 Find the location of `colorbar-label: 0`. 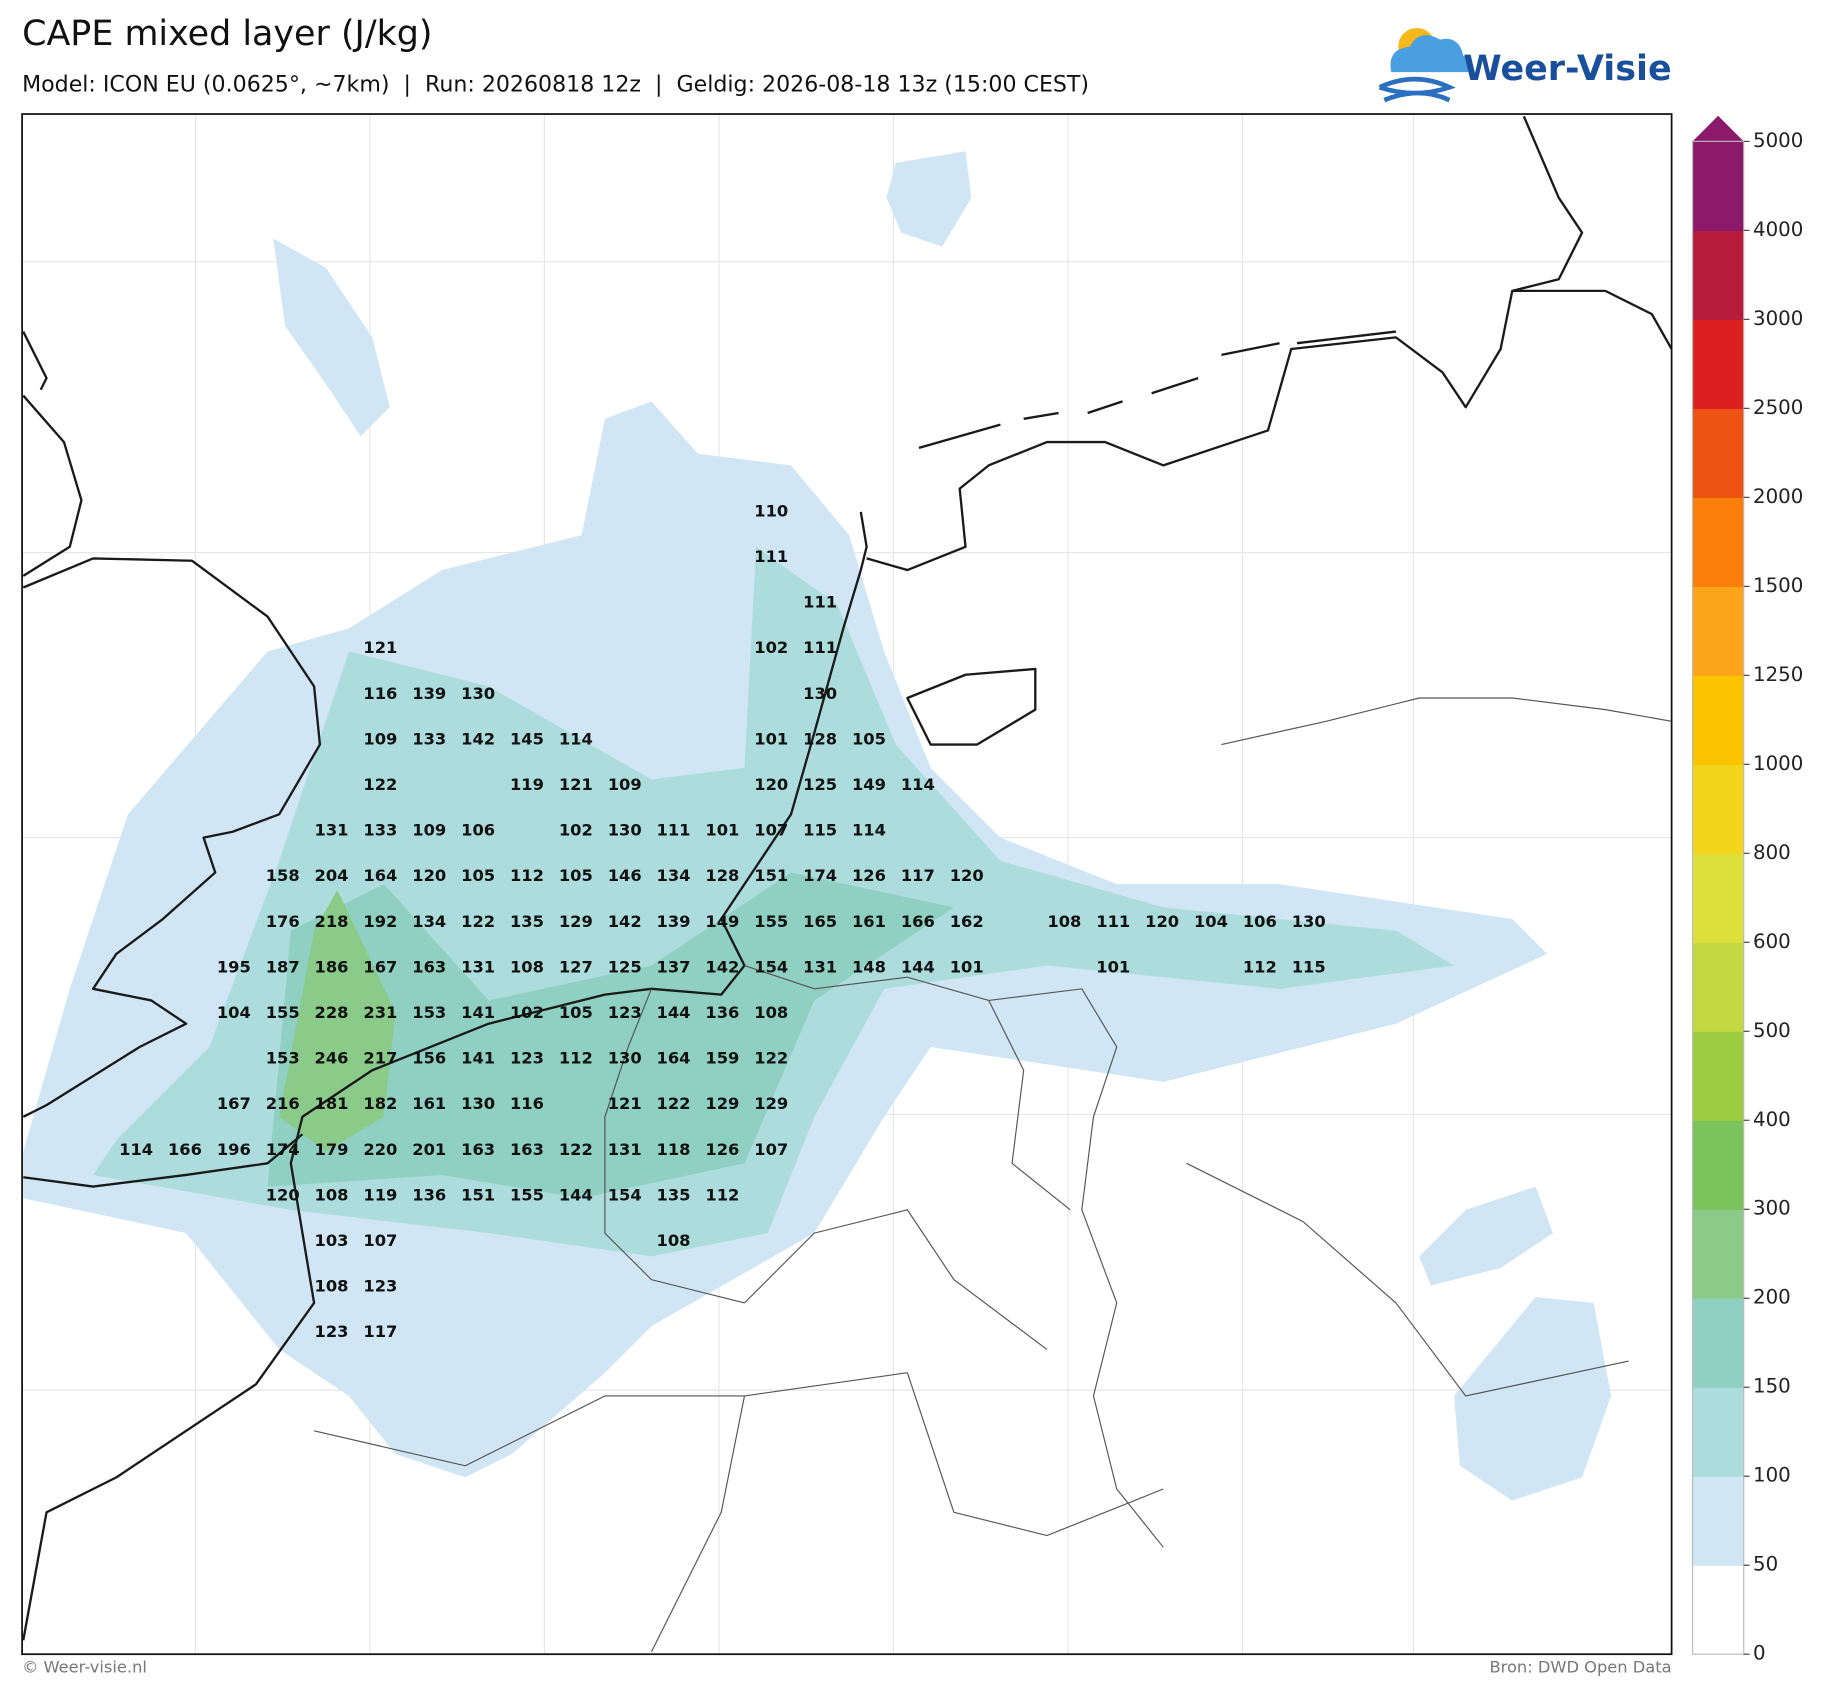

colorbar-label: 0 is located at coordinates (1759, 1653).